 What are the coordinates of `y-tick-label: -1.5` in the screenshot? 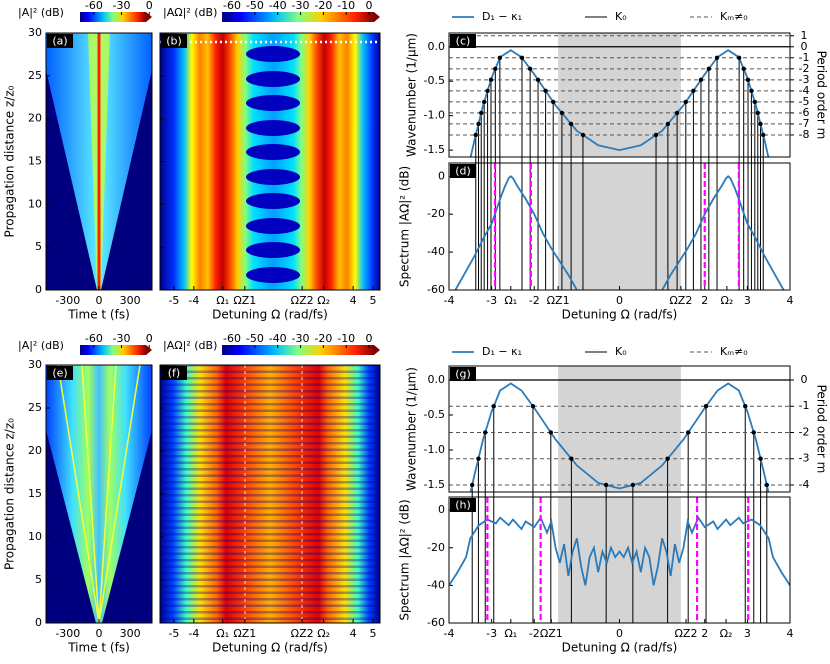 It's located at (434, 149).